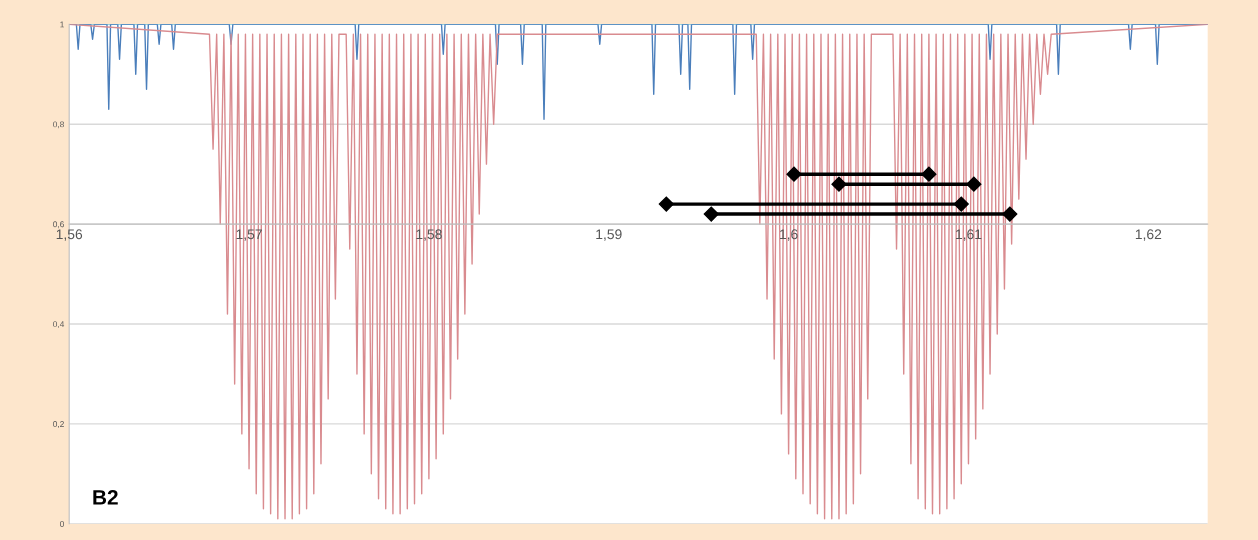  I want to click on y-tick-label: 0,6, so click(58, 225).